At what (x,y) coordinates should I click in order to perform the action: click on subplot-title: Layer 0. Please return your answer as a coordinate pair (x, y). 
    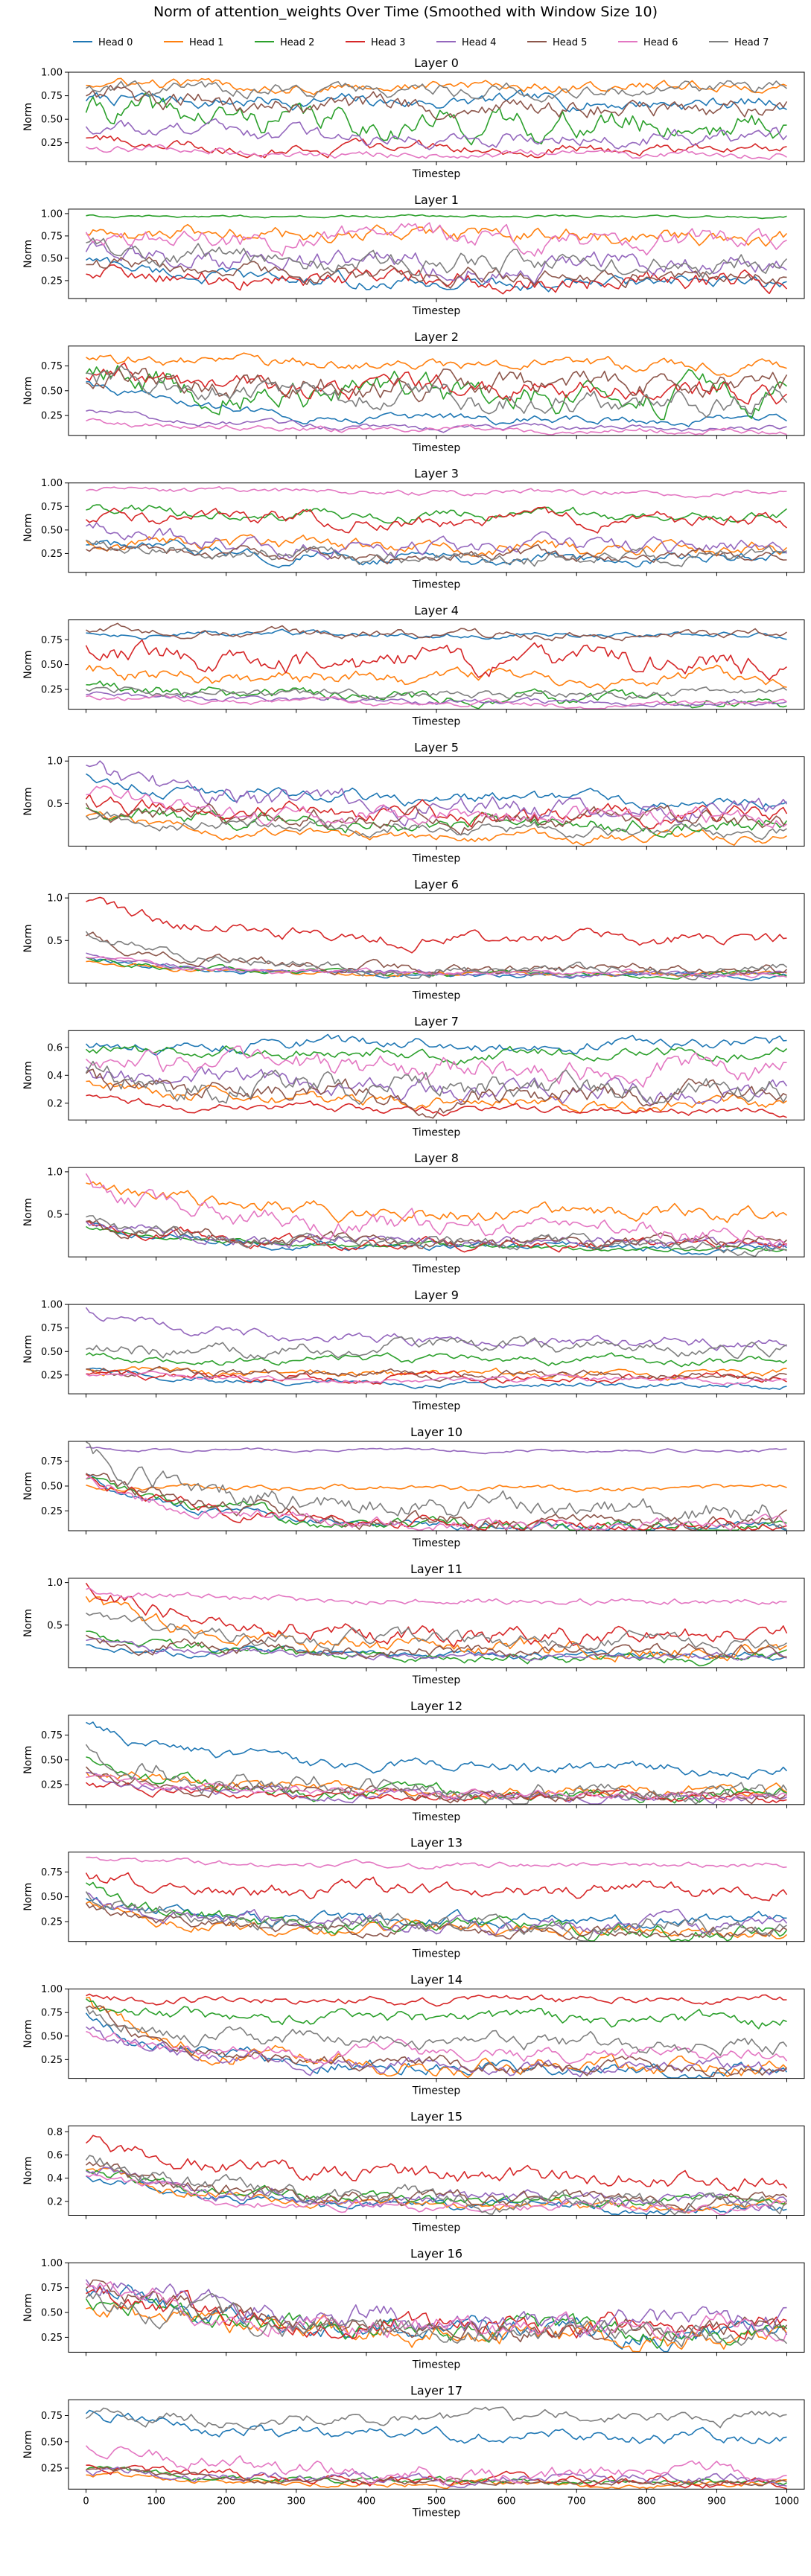
    Looking at the image, I should click on (437, 63).